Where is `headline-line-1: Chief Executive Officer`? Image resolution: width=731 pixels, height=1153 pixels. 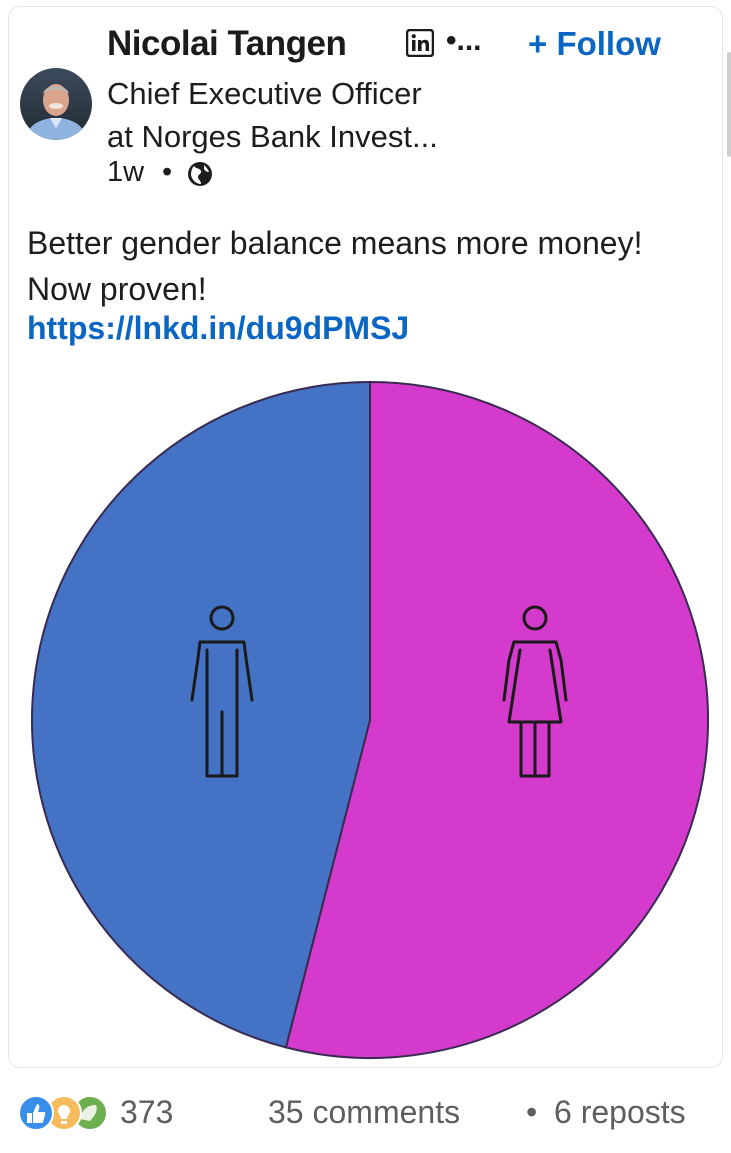 headline-line-1: Chief Executive Officer is located at coordinates (317, 93).